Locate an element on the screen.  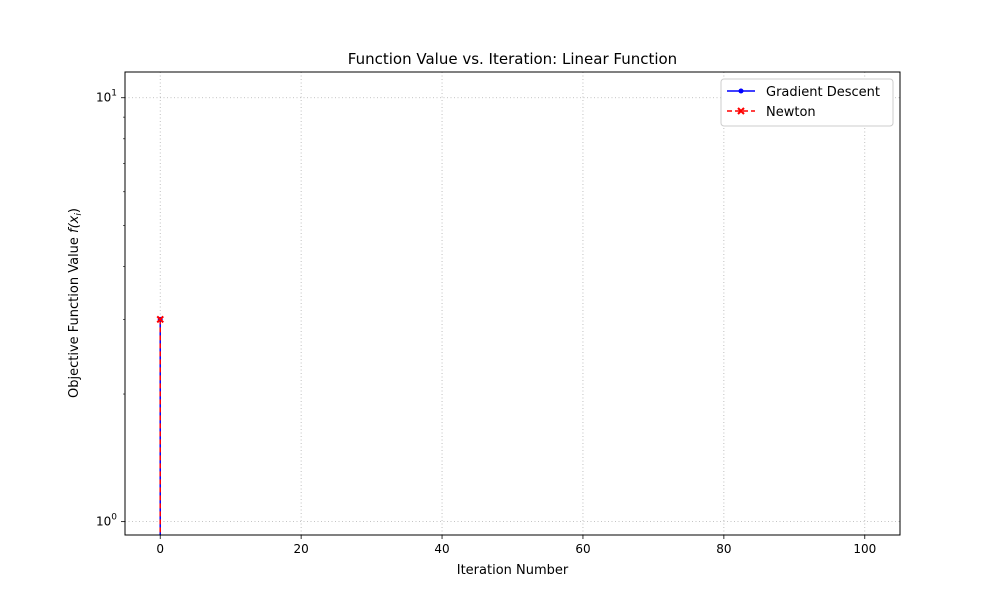
x-tick-label: 0 is located at coordinates (160, 549).